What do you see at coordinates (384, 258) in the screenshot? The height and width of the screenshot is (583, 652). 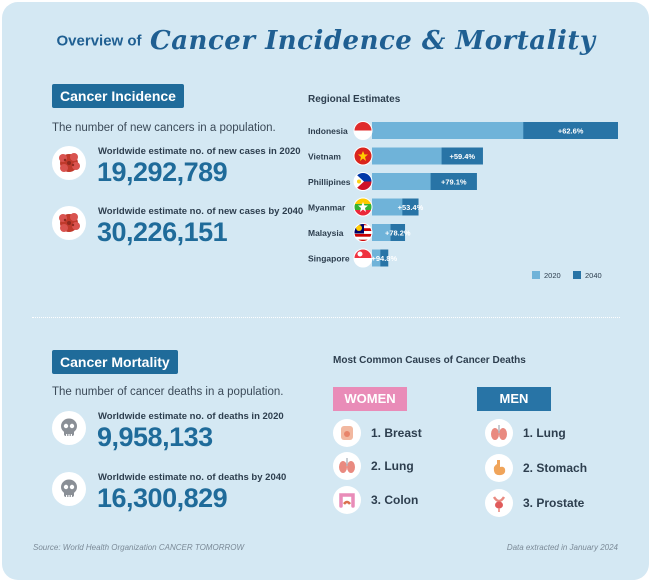 I see `data-label: +94.8%` at bounding box center [384, 258].